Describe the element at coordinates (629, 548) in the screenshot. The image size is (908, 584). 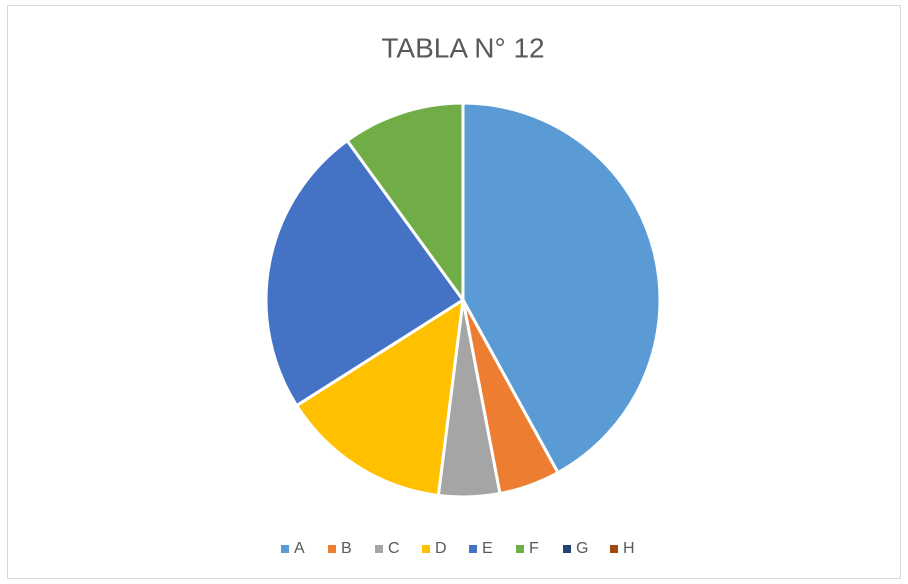
I see `legend-label: H` at that location.